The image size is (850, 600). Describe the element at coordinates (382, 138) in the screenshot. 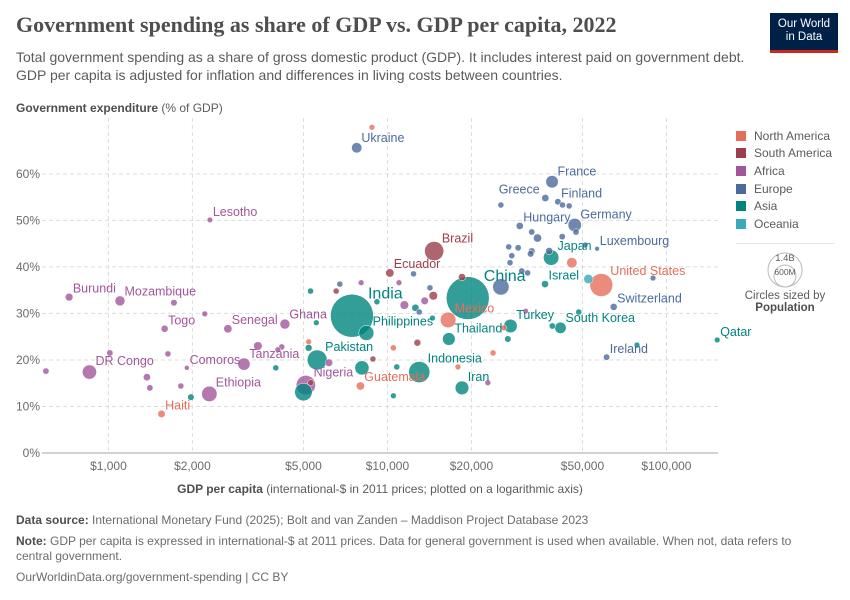

I see `point-label: Ukraine` at that location.